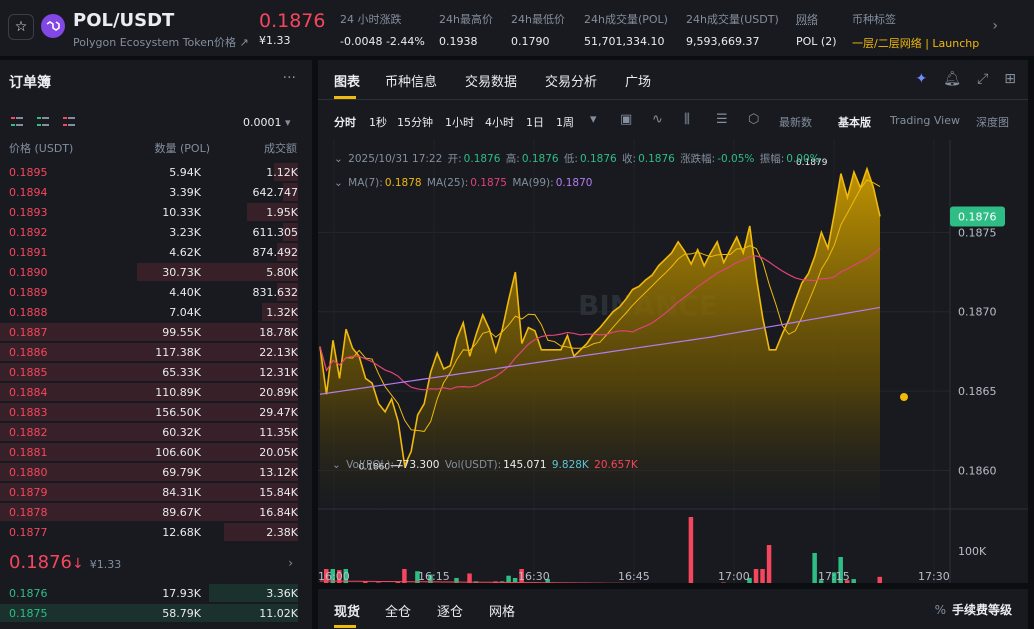 The height and width of the screenshot is (629, 1034). Describe the element at coordinates (28, 372) in the screenshot. I see `row-price: 0.1885` at that location.